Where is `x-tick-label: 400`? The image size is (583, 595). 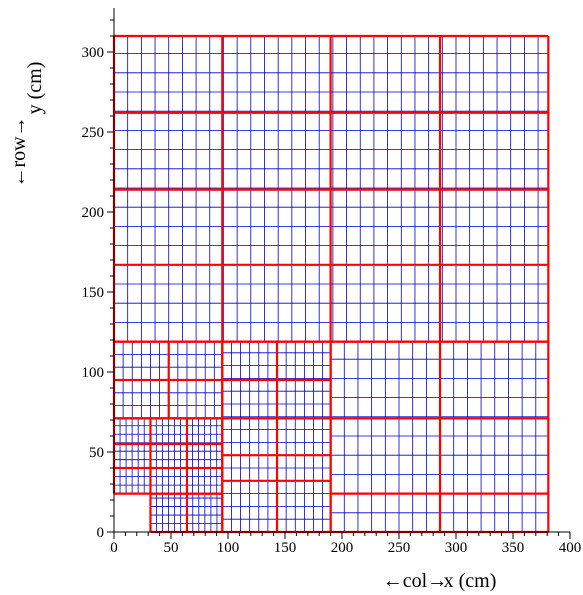
x-tick-label: 400 is located at coordinates (570, 548).